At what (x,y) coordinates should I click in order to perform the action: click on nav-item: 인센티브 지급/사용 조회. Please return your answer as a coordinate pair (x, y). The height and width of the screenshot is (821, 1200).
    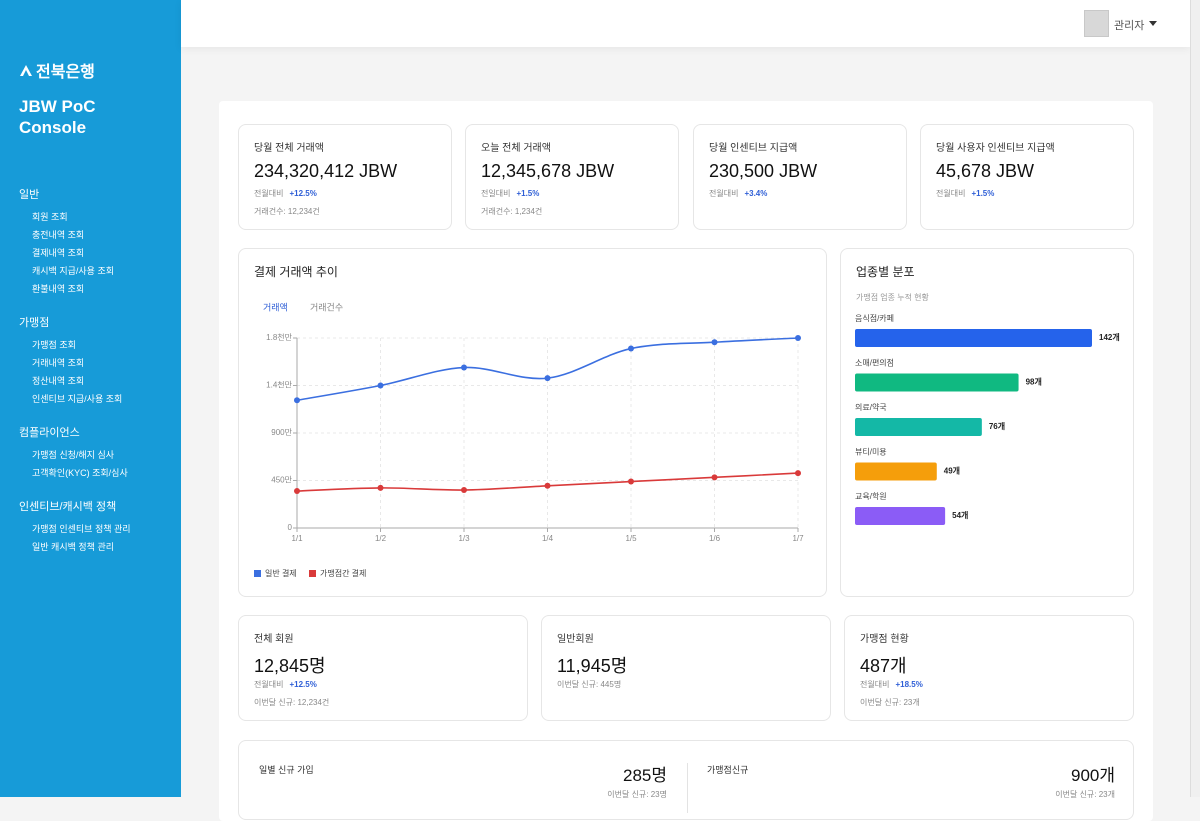
    Looking at the image, I should click on (106, 397).